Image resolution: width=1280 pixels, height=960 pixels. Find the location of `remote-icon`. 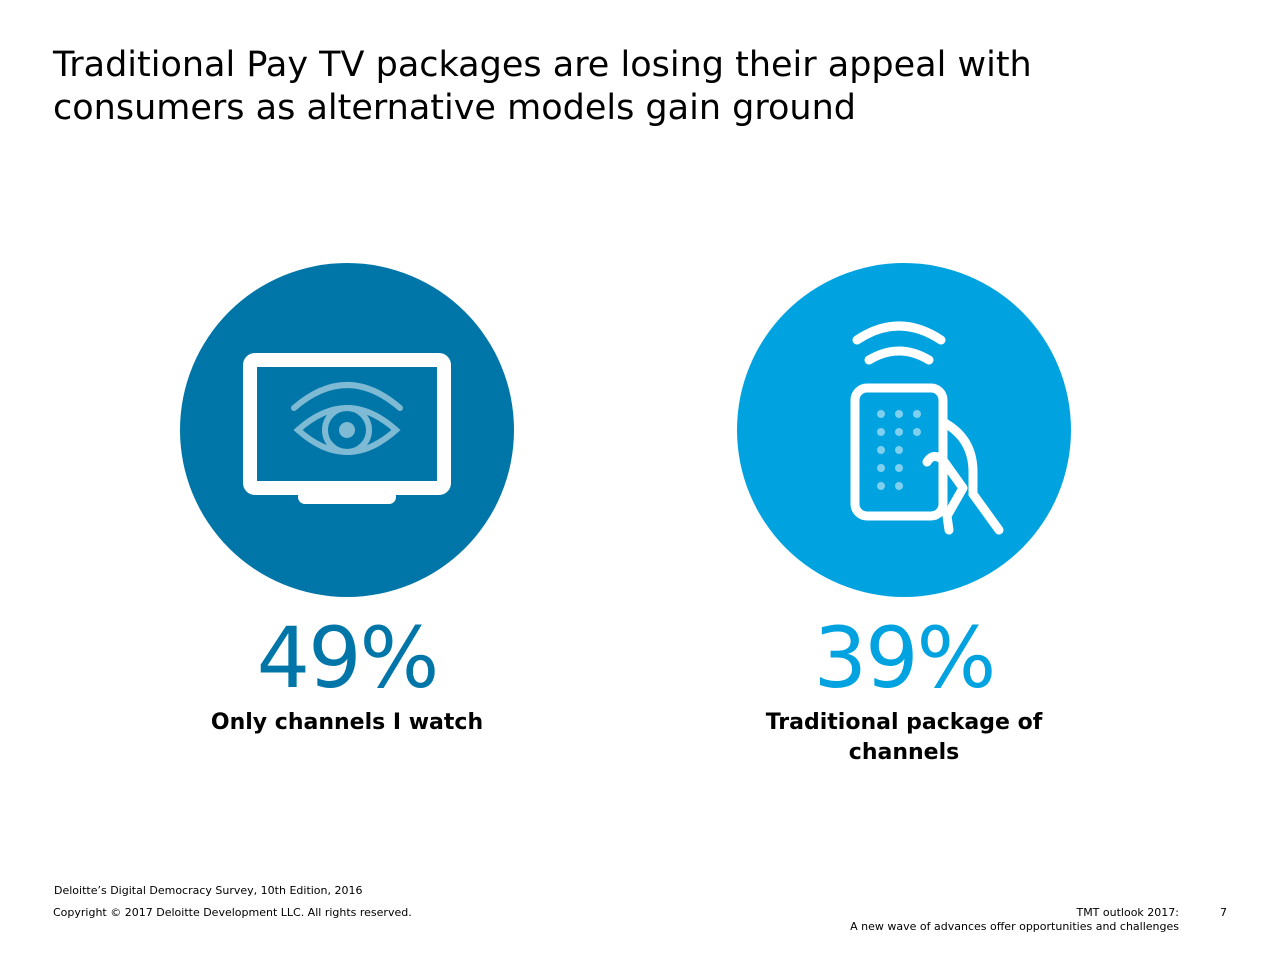

remote-icon is located at coordinates (904, 430).